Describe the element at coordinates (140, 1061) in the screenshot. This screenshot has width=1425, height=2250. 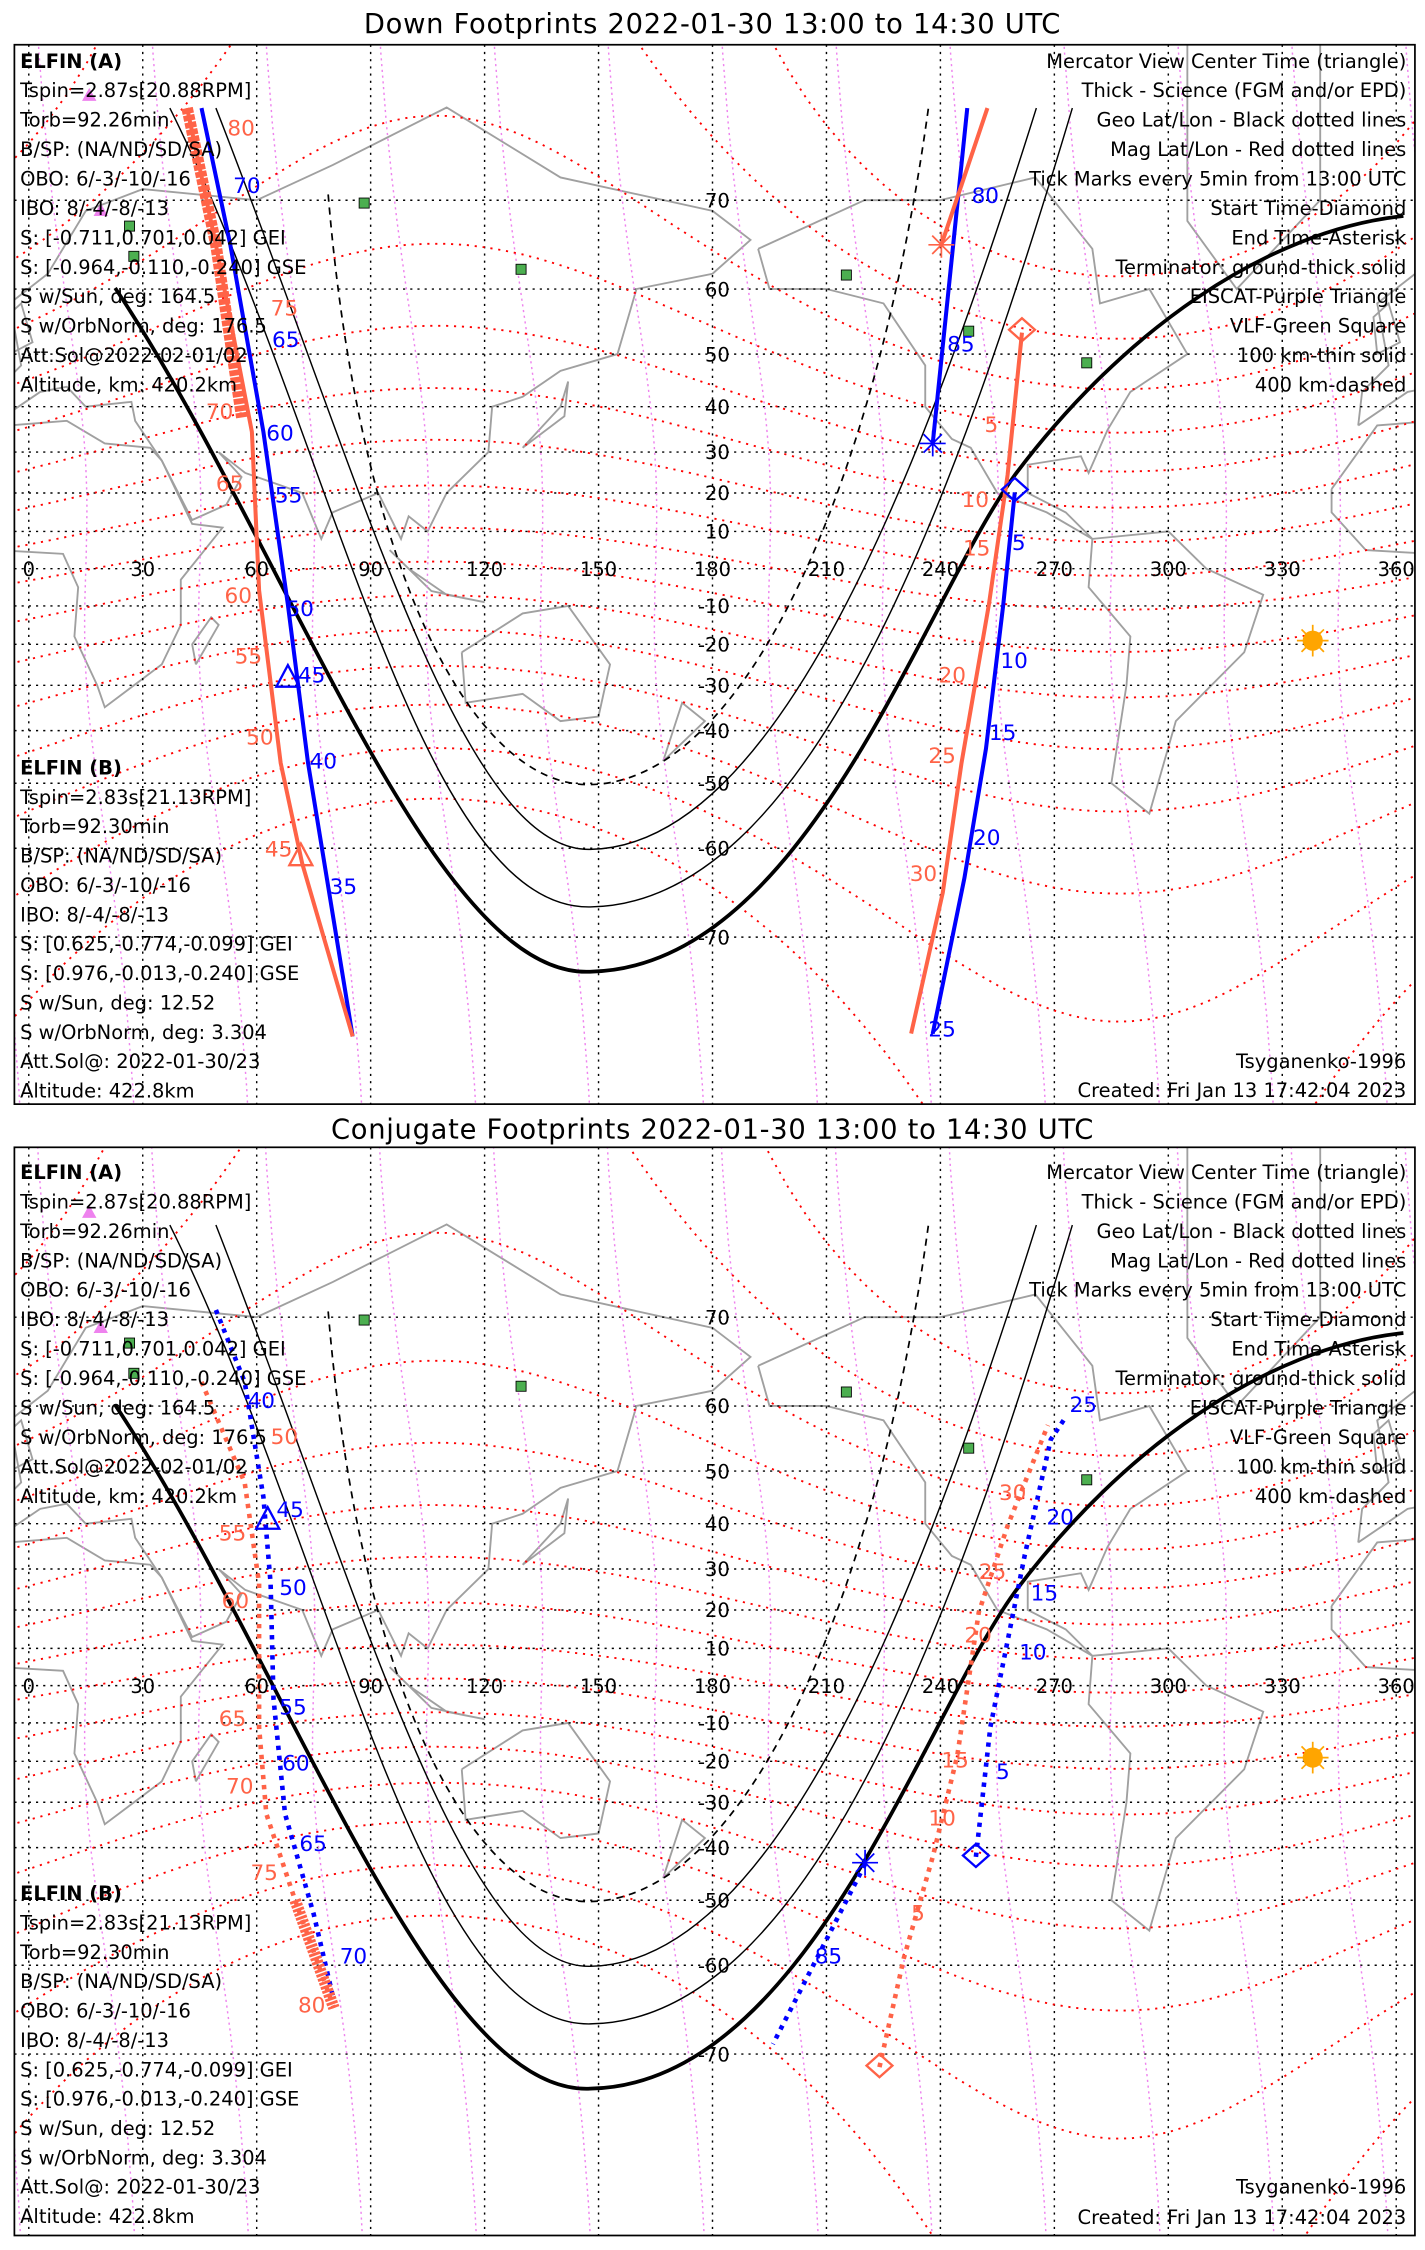
I see `elfin-b-info-line: Att.Sol@: 2022-01-30/23` at that location.